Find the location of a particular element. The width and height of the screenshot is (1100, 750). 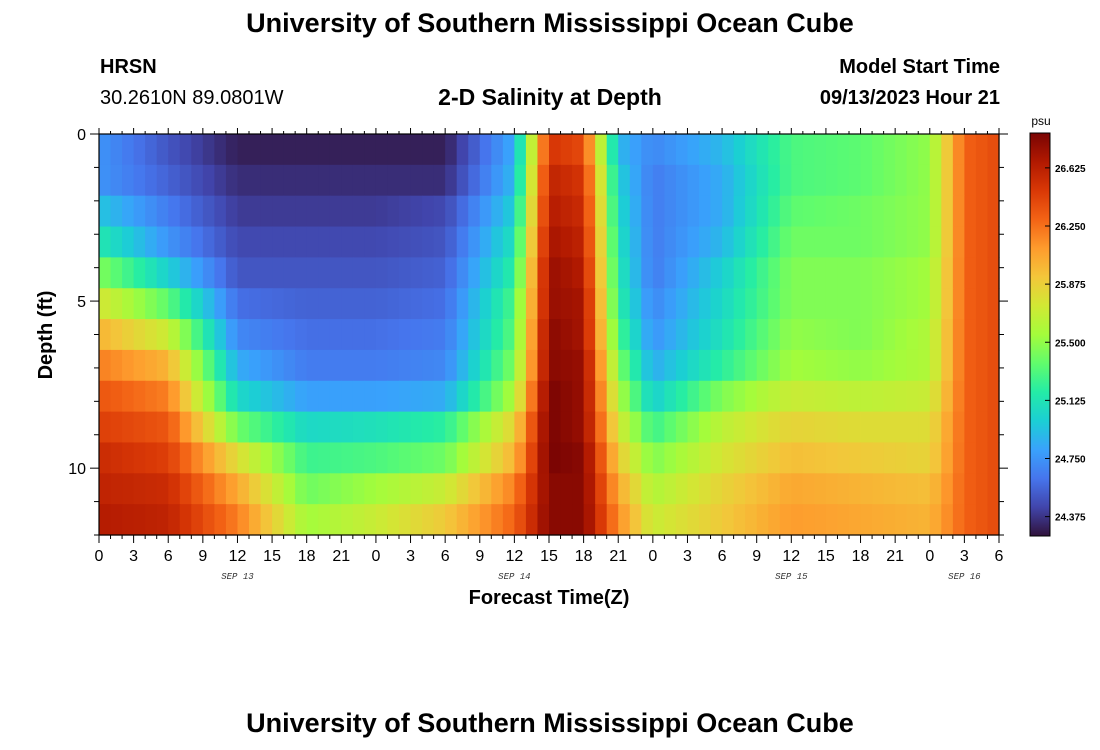

x-tick-label: 6 is located at coordinates (999, 556).